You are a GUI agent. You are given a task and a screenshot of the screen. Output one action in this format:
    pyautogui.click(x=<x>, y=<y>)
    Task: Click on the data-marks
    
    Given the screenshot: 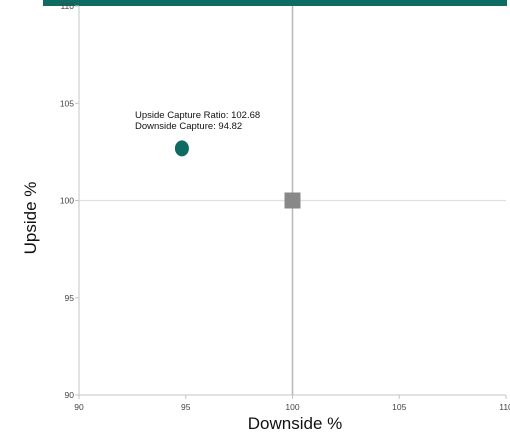 What is the action you would take?
    pyautogui.click(x=237, y=174)
    